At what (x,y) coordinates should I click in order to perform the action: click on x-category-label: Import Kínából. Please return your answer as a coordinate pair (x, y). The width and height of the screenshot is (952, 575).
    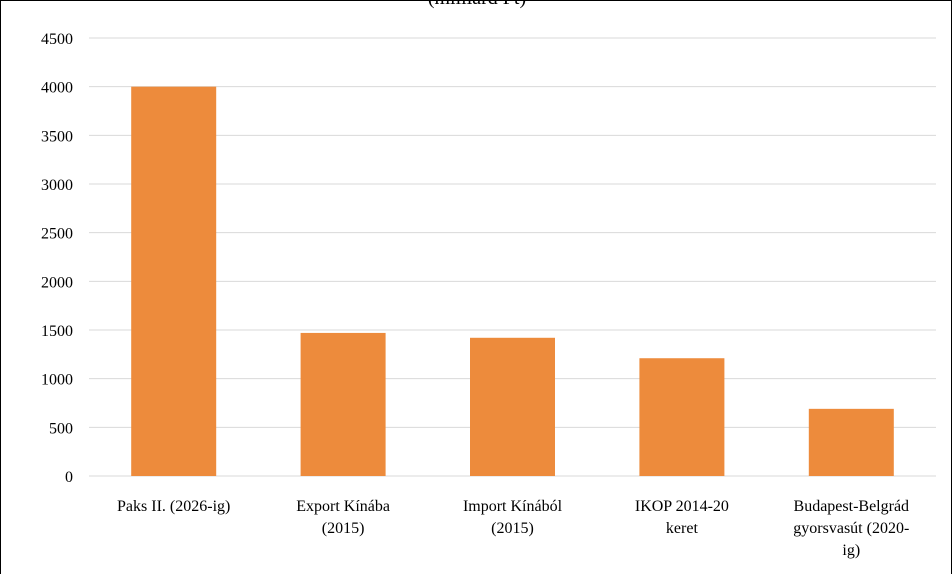
    Looking at the image, I should click on (513, 506).